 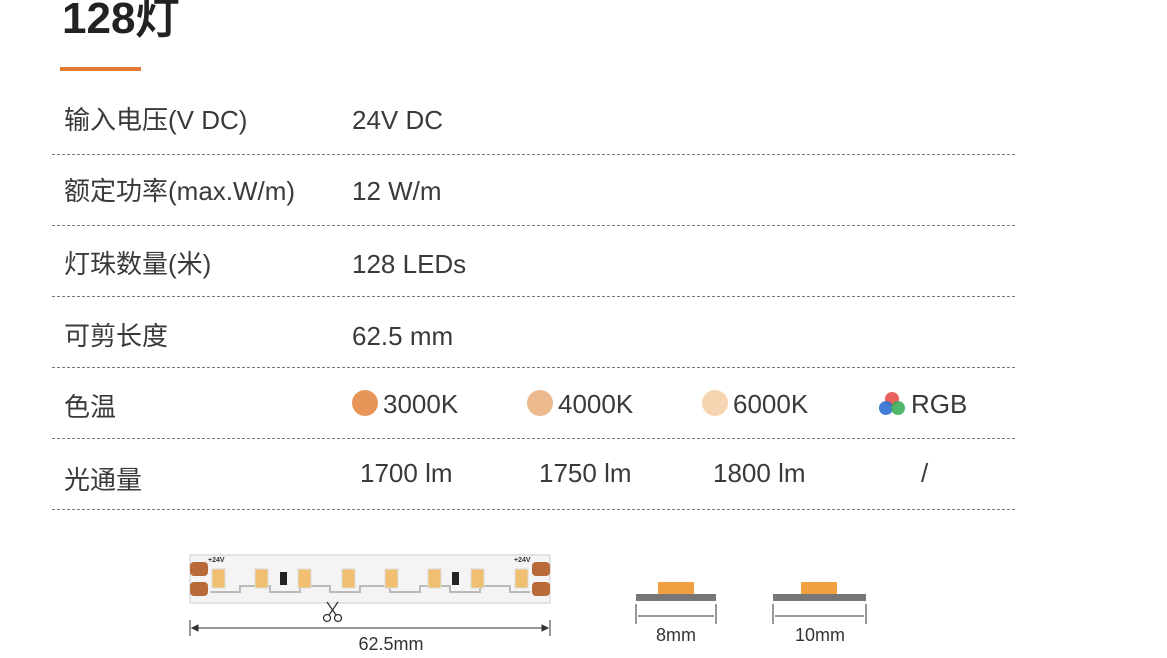 I want to click on color-option: 6000K, so click(x=771, y=404).